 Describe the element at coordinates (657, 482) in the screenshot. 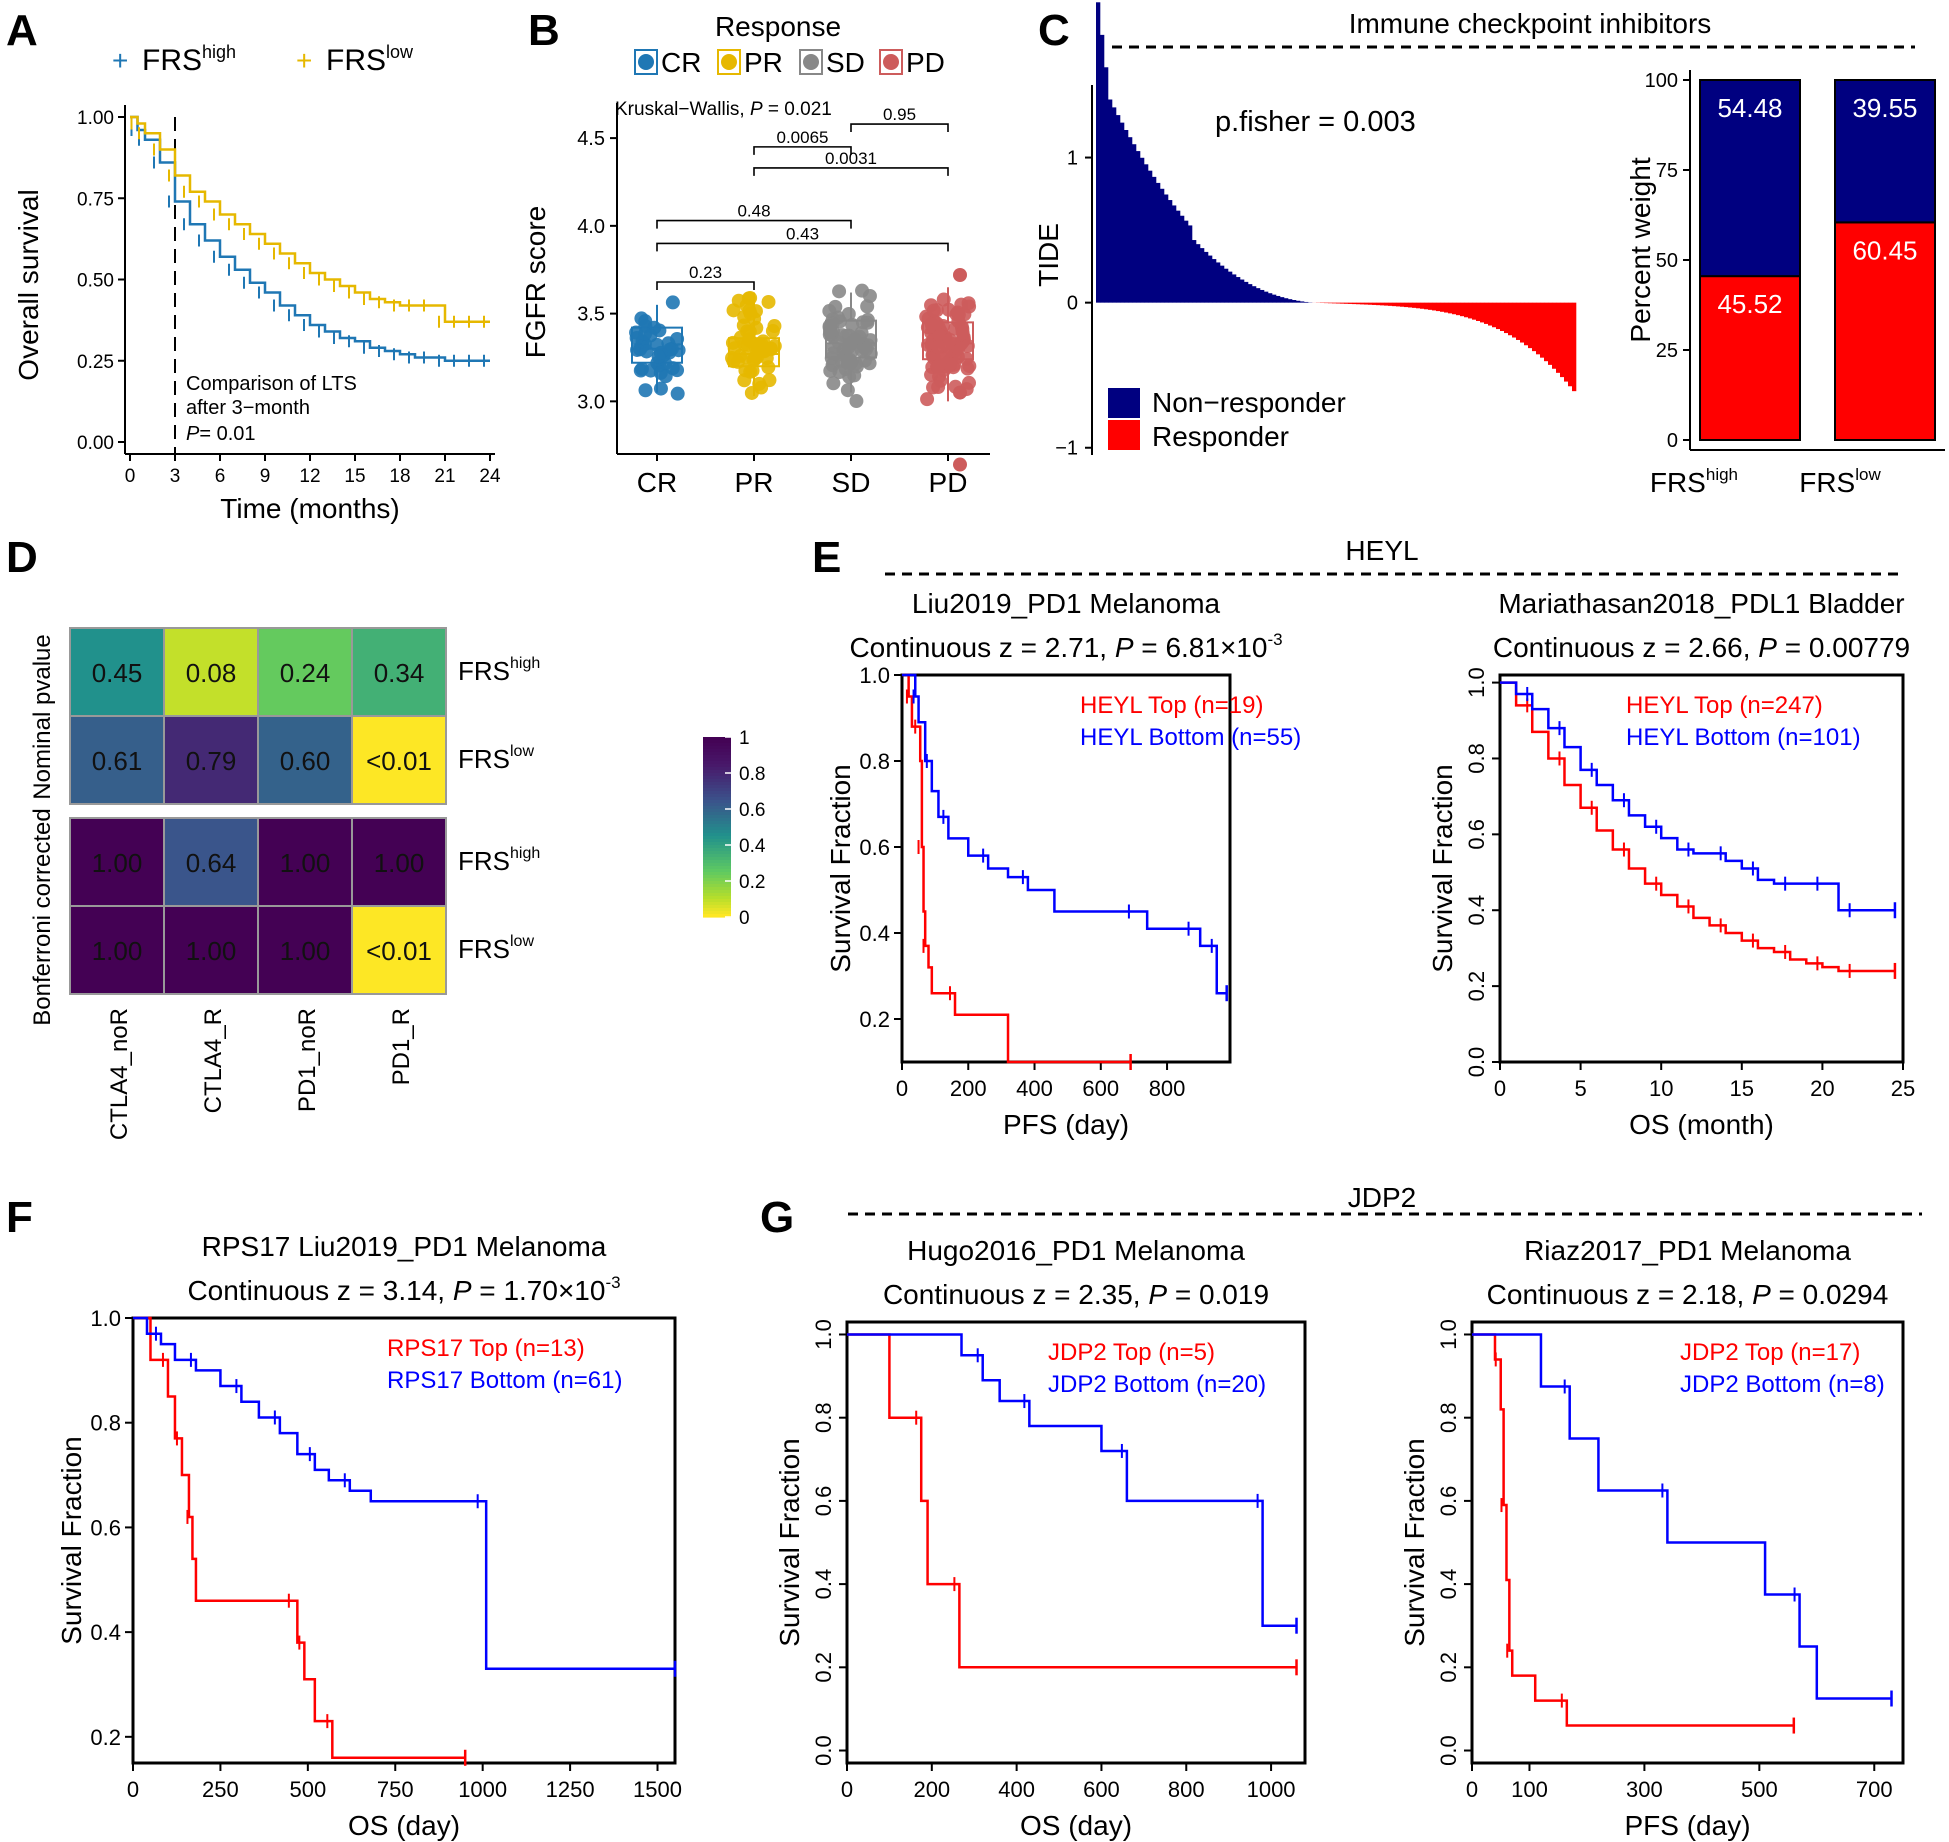

I see `axis-b-x-tick-label: CR` at that location.